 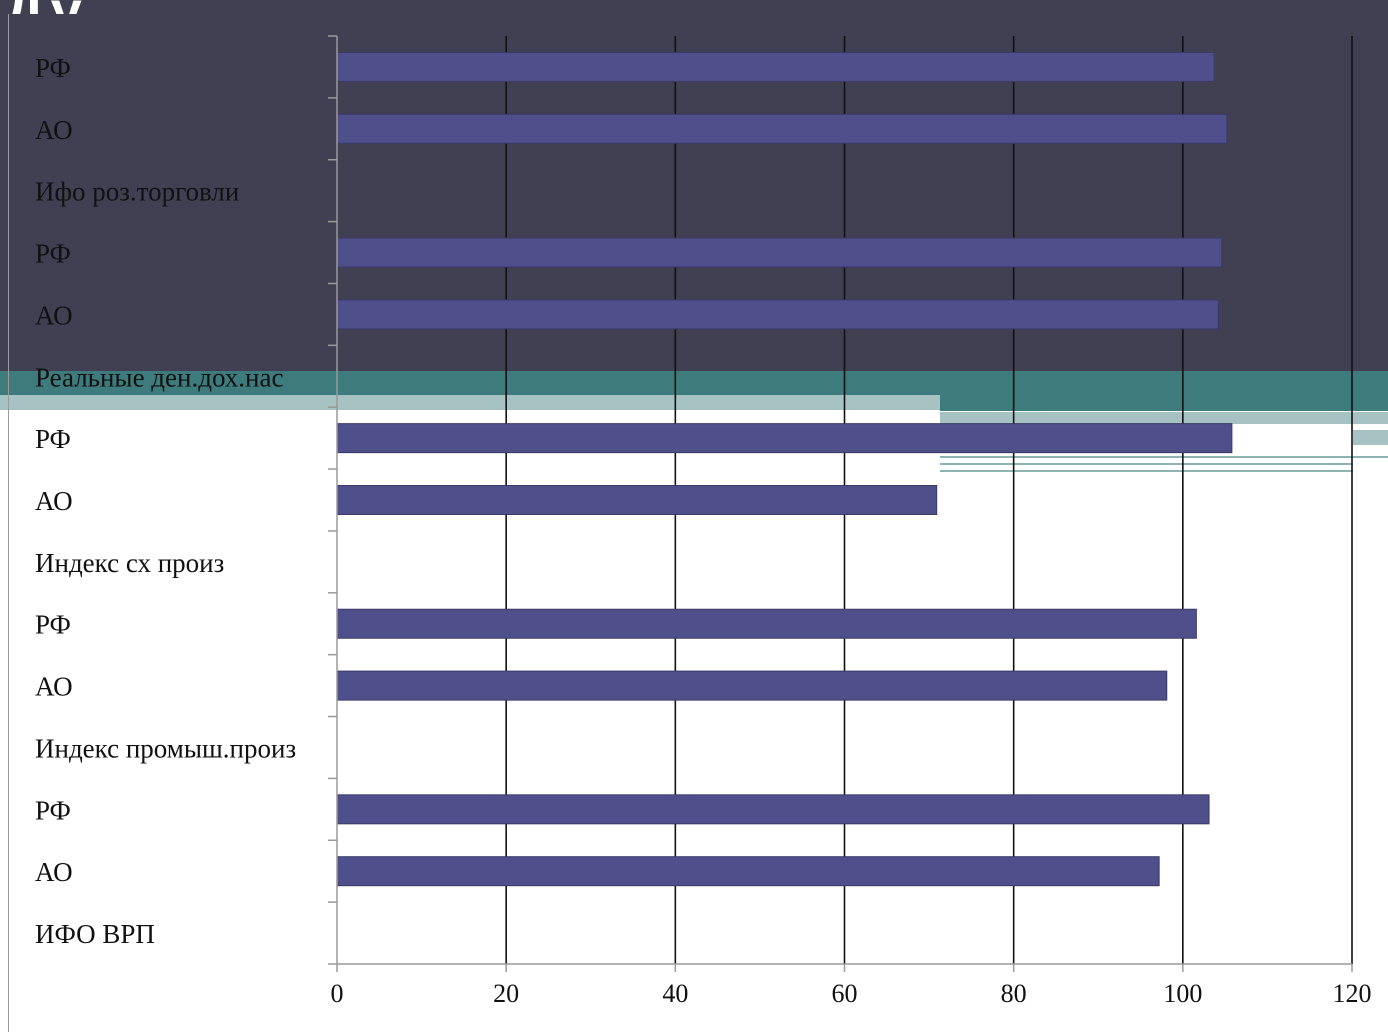 I want to click on y-category-label: Ифо роз.торговли, so click(x=137, y=192).